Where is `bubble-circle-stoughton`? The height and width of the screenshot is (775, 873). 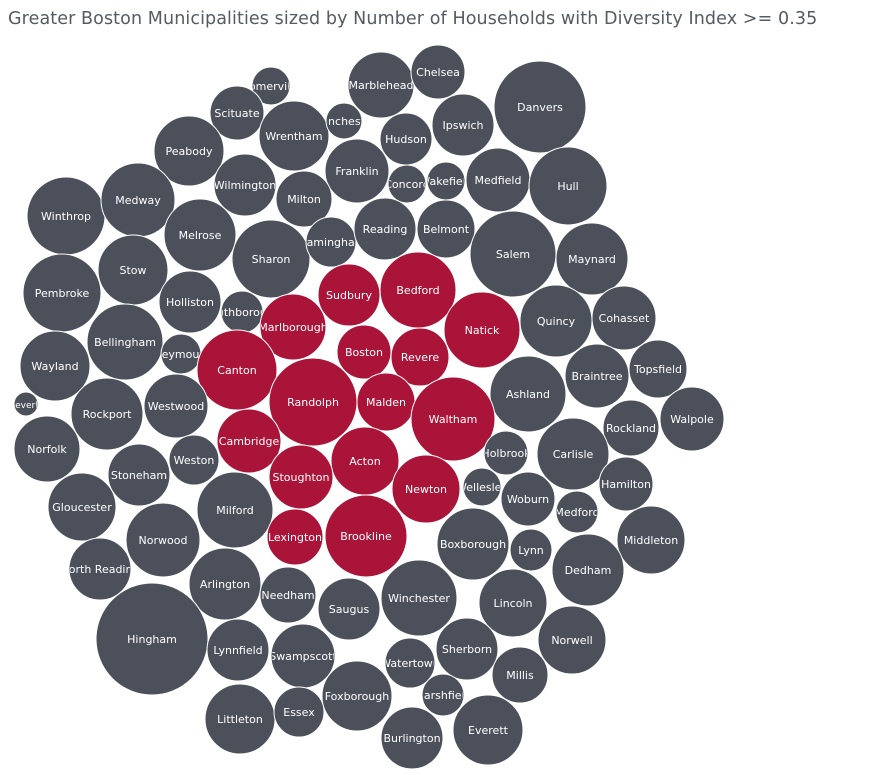 bubble-circle-stoughton is located at coordinates (301, 477).